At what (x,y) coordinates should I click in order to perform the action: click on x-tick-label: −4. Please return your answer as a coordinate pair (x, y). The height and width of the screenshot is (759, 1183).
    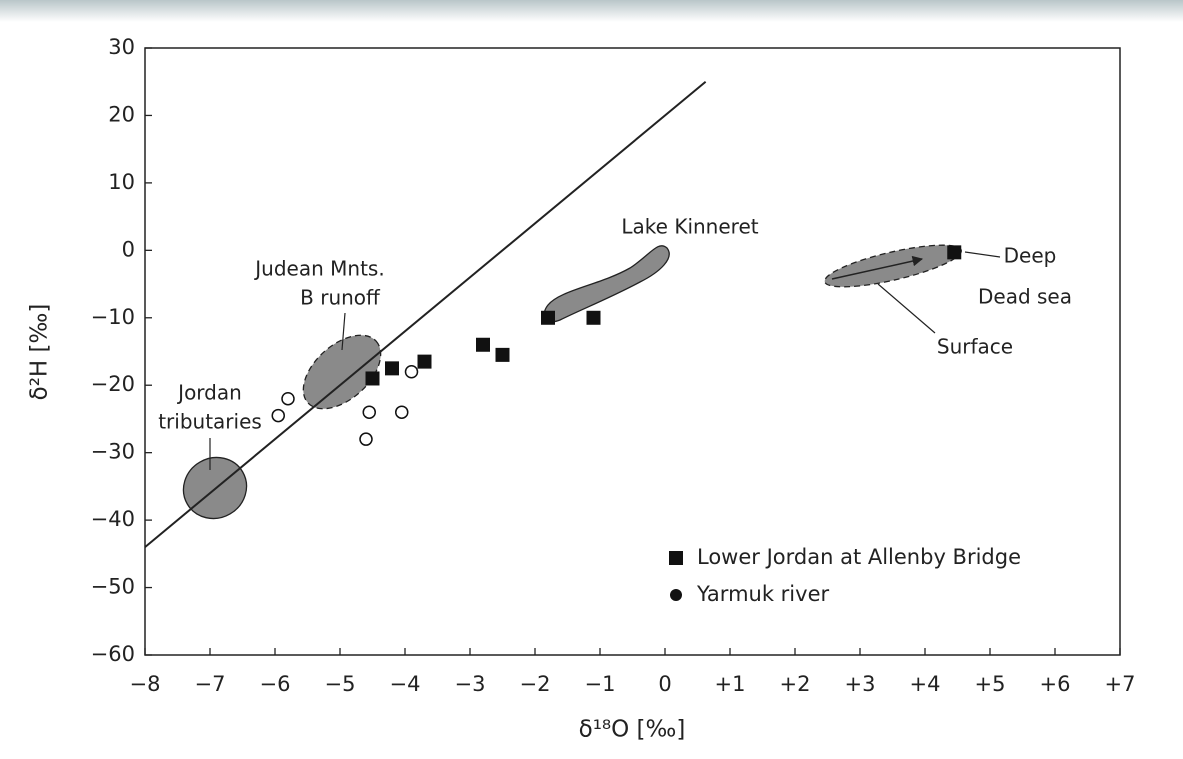
    Looking at the image, I should click on (405, 684).